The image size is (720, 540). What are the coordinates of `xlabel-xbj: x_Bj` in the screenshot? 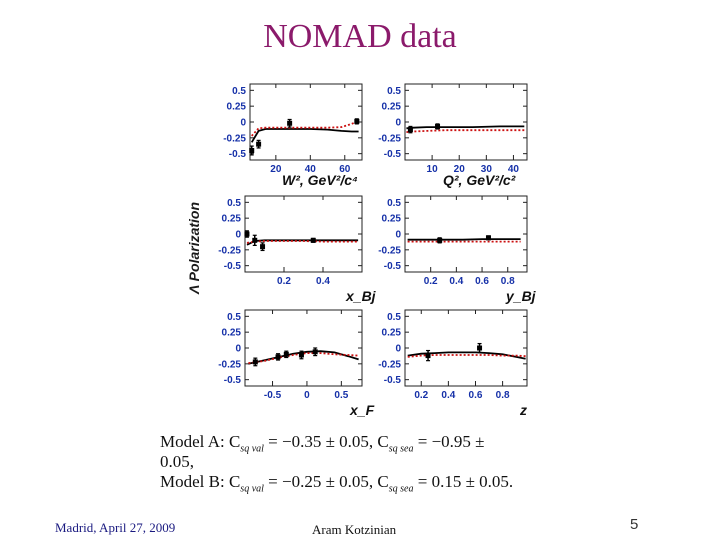 It's located at (361, 296).